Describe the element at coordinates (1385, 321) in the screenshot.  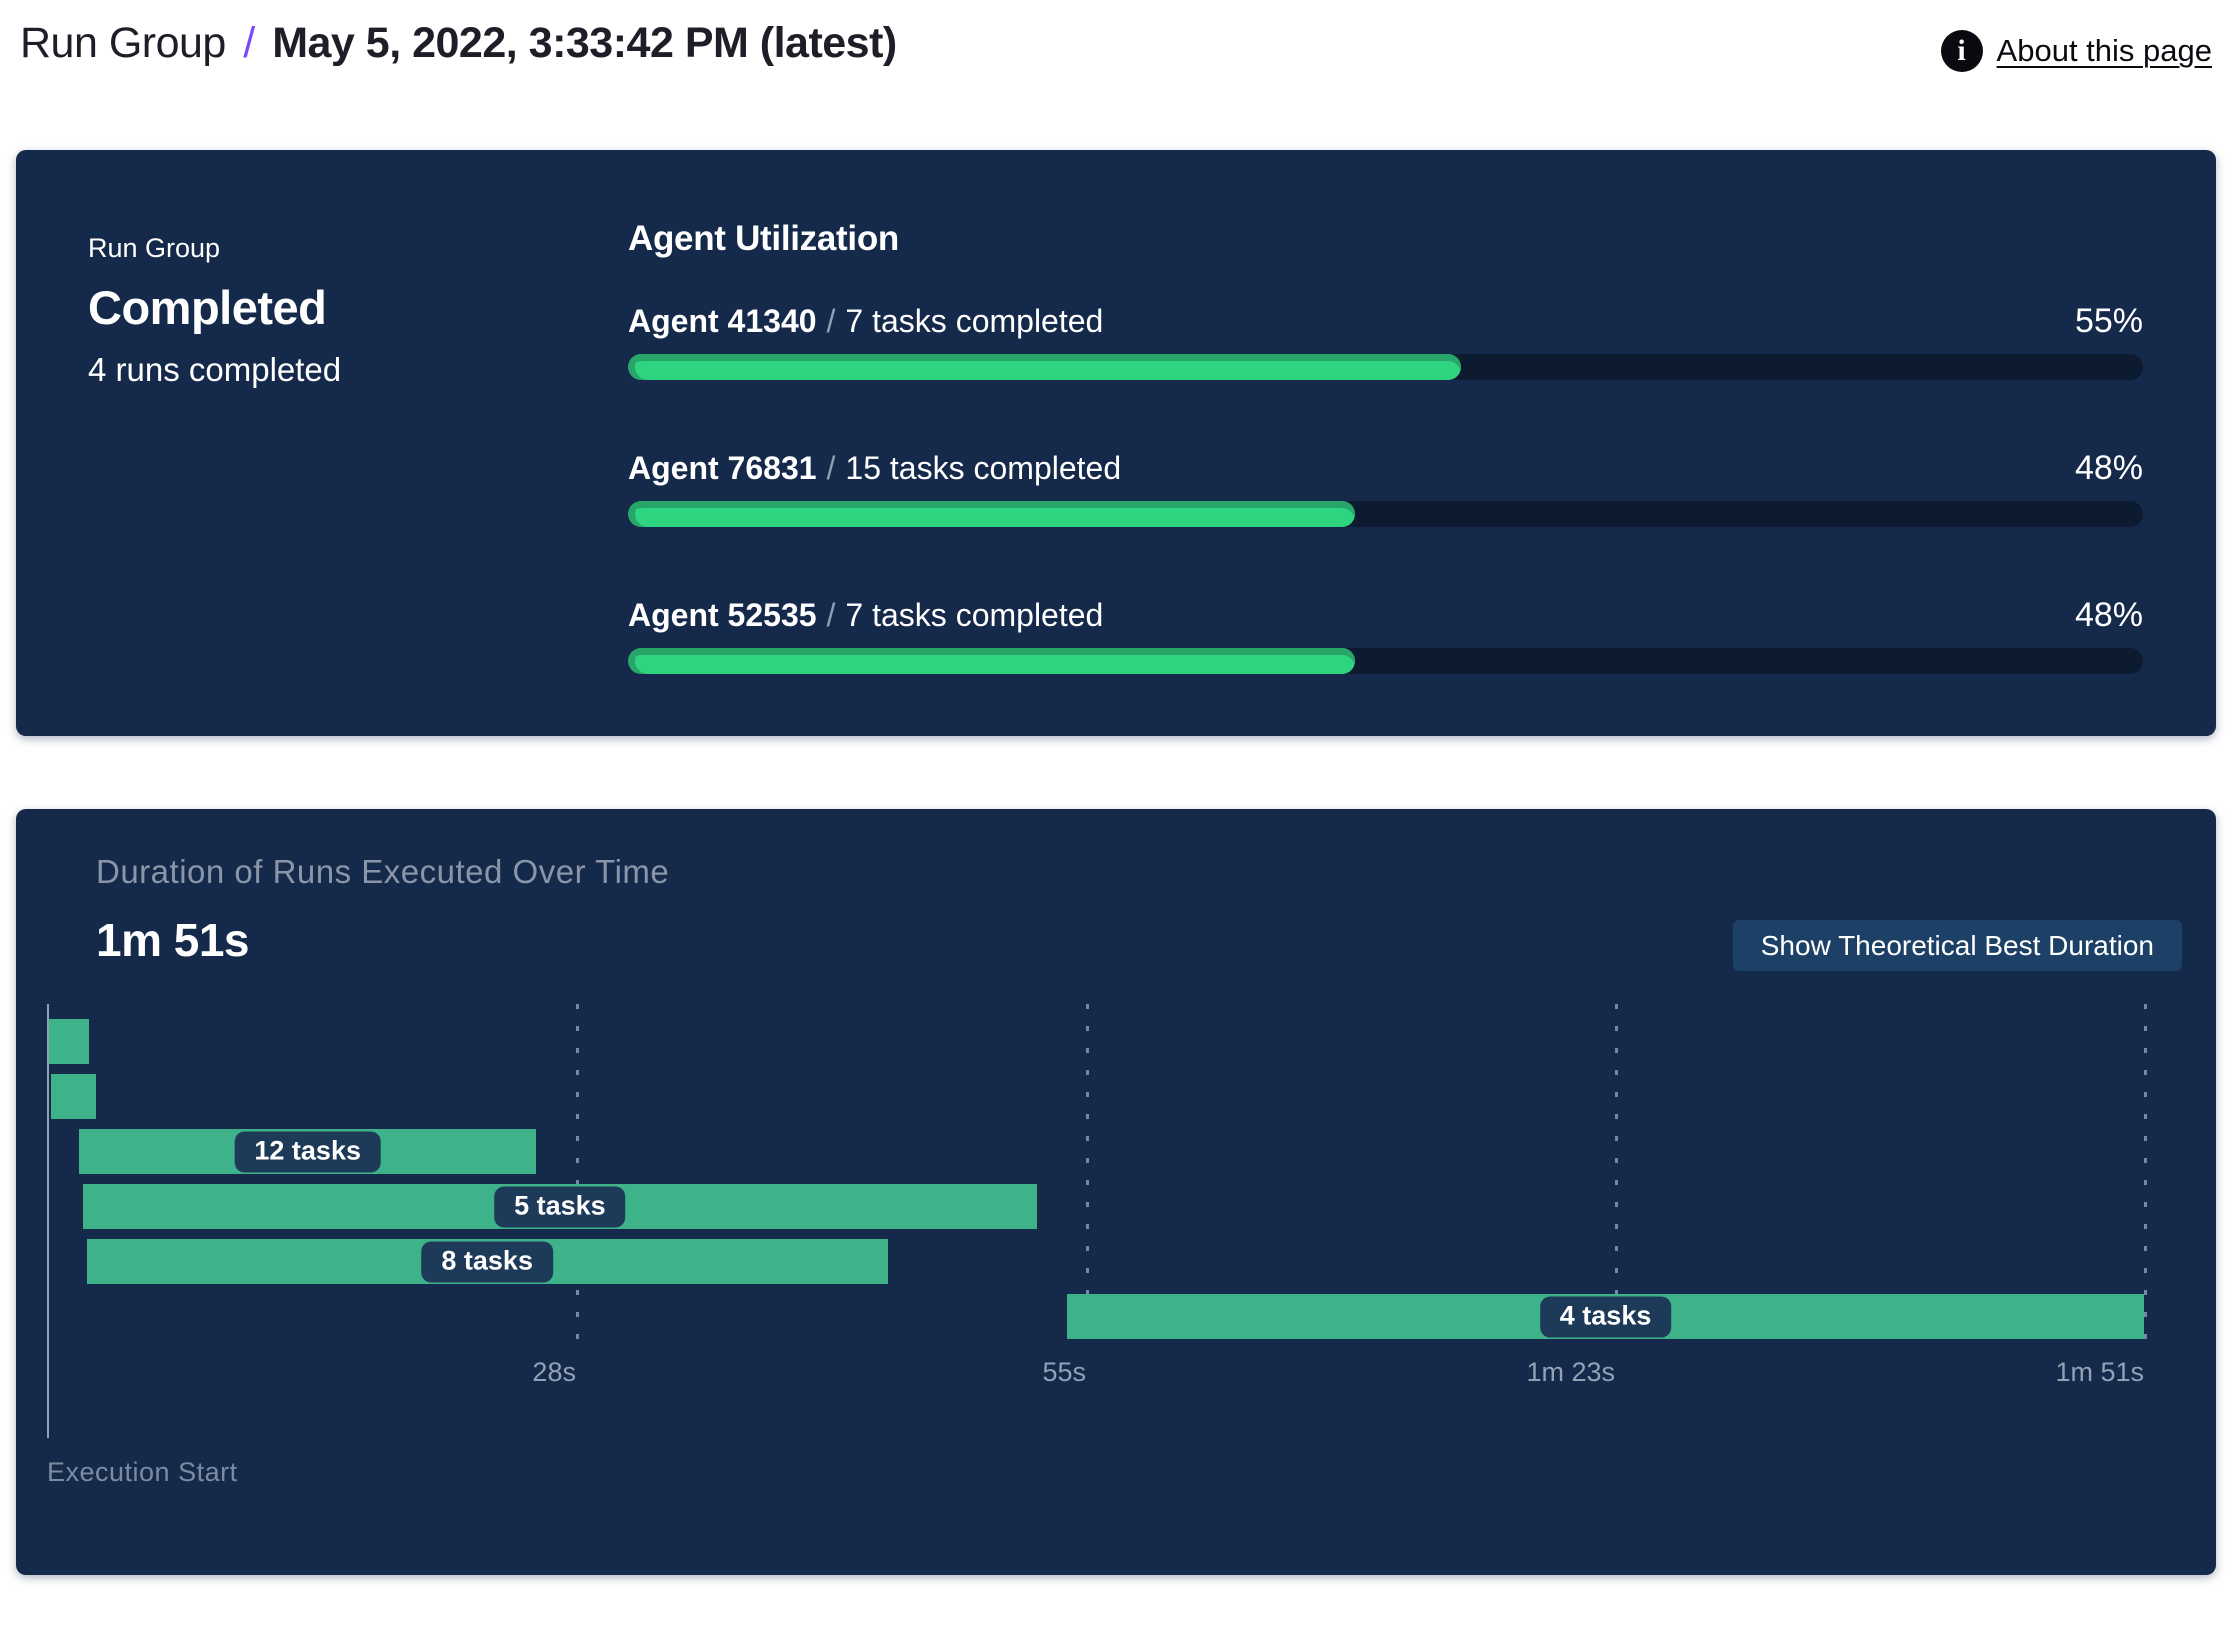
I see `agent-row-label: Agent 41340 / 7 tasks completed 55%` at that location.